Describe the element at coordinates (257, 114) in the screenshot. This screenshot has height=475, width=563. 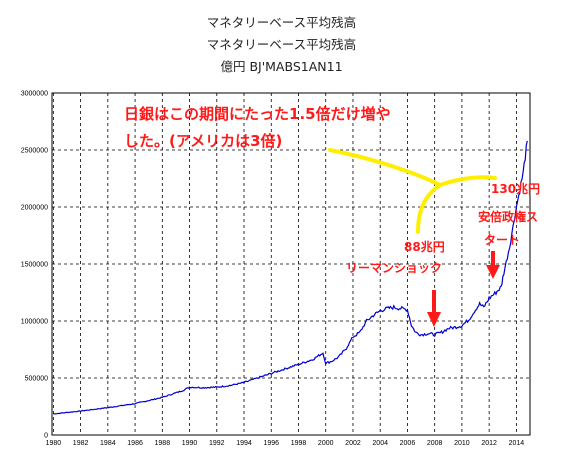
I see `annotation-main-line-1: 日銀はこの期間にたった1.5倍だけ増や` at that location.